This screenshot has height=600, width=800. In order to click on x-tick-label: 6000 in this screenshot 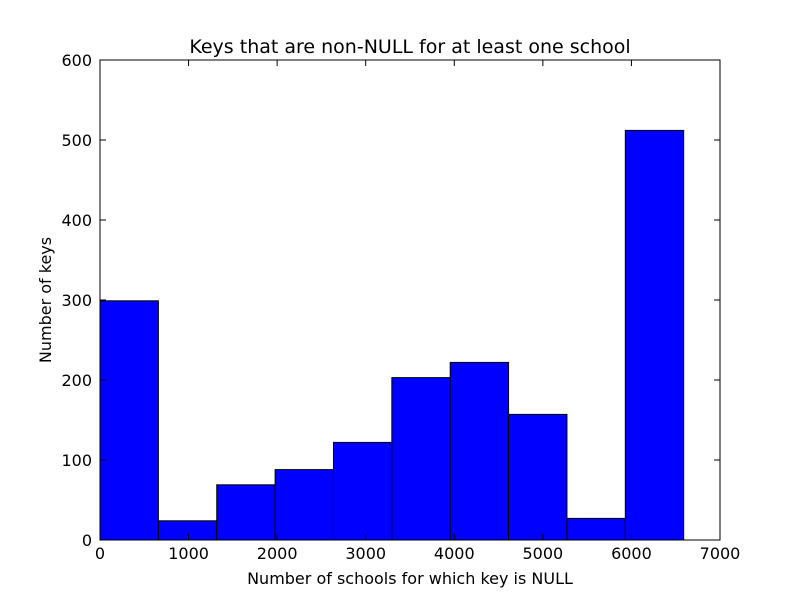, I will do `click(631, 553)`.